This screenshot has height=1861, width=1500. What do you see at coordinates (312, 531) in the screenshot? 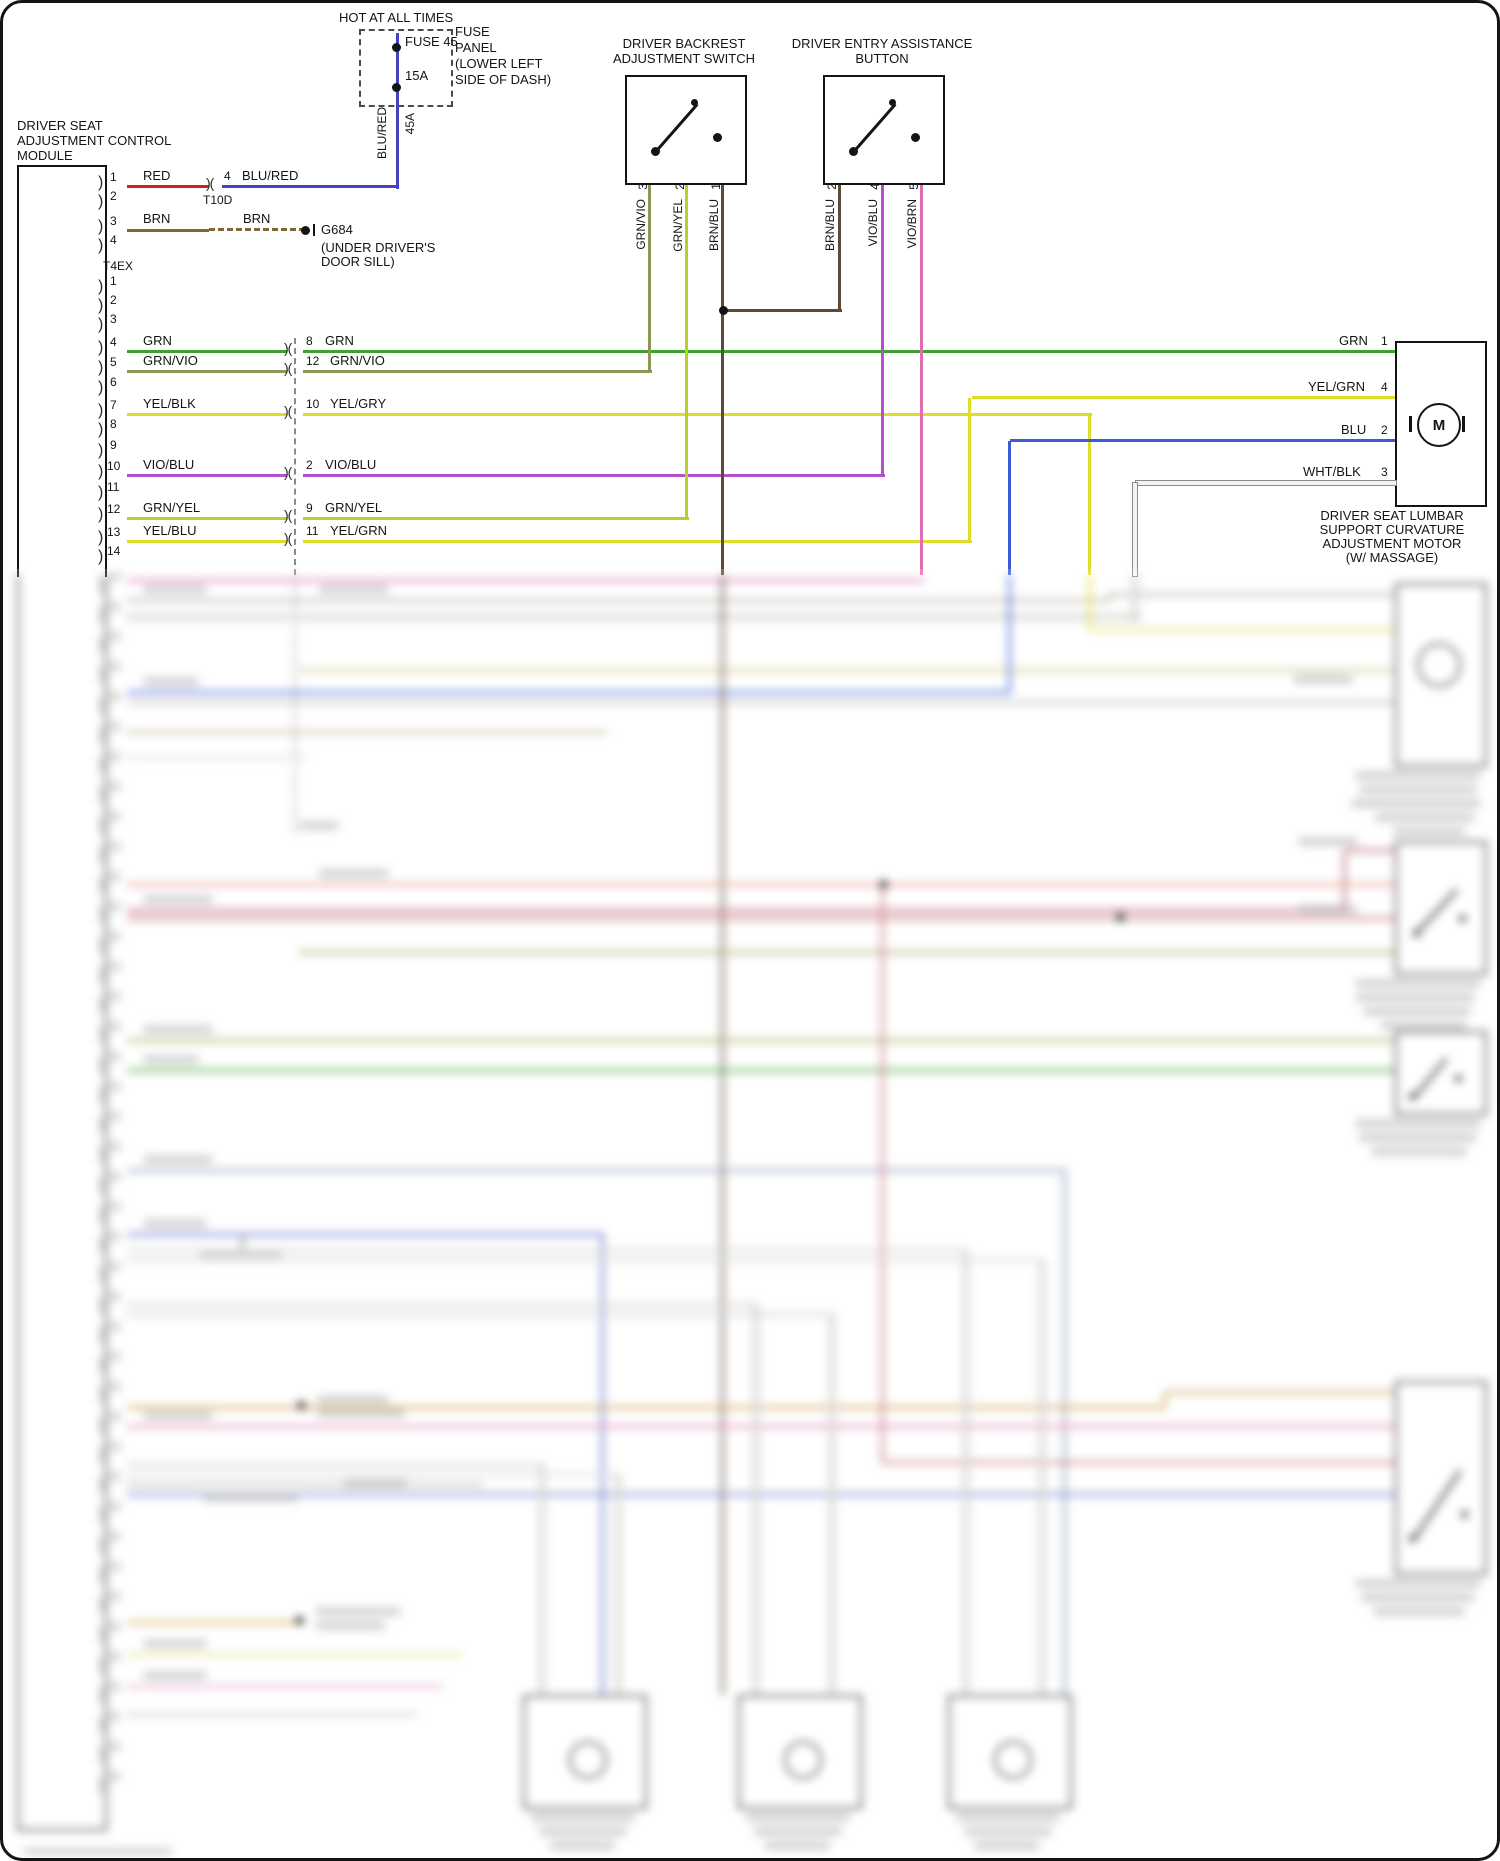
I see `connector-pin-number: 11` at bounding box center [312, 531].